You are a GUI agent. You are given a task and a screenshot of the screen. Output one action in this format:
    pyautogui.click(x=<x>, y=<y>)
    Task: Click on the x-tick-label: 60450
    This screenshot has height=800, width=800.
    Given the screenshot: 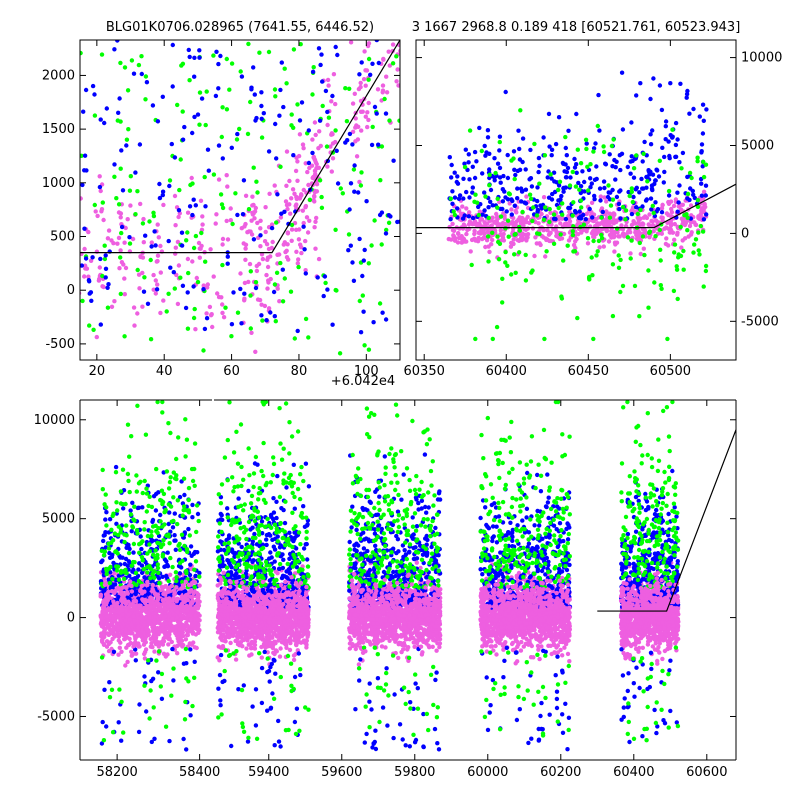 What is the action you would take?
    pyautogui.click(x=588, y=371)
    